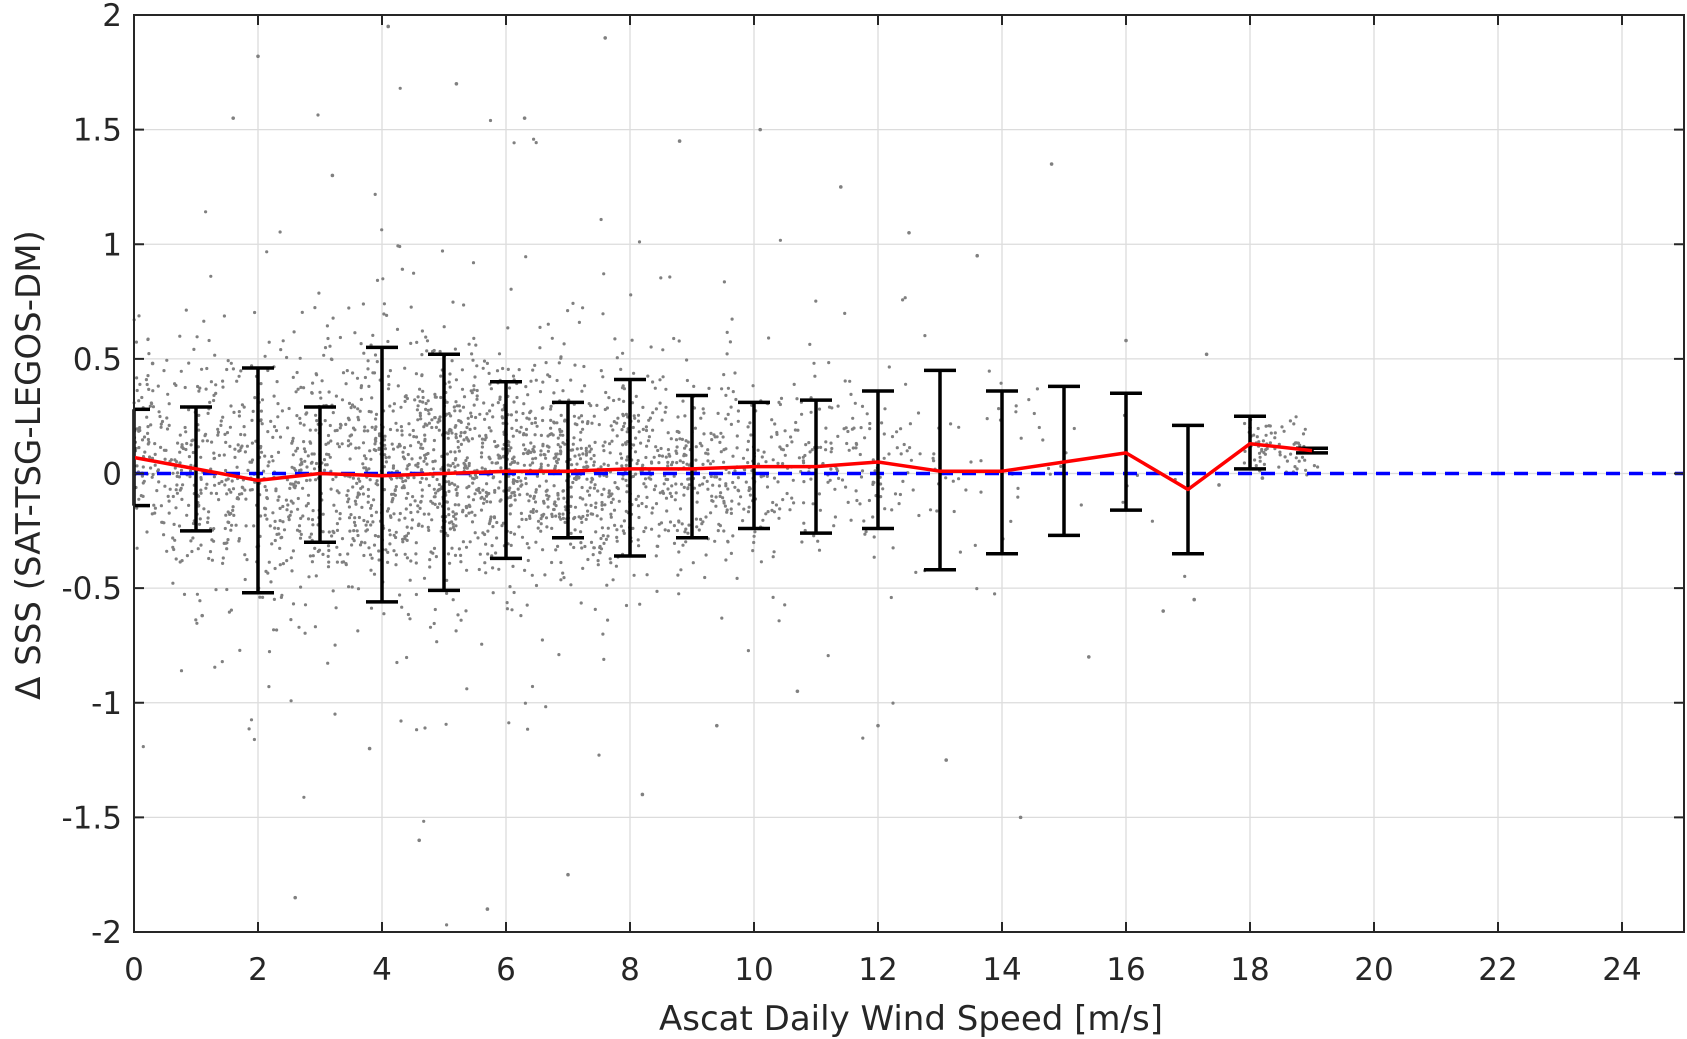  What do you see at coordinates (753, 970) in the screenshot?
I see `x-tick-label: 10` at bounding box center [753, 970].